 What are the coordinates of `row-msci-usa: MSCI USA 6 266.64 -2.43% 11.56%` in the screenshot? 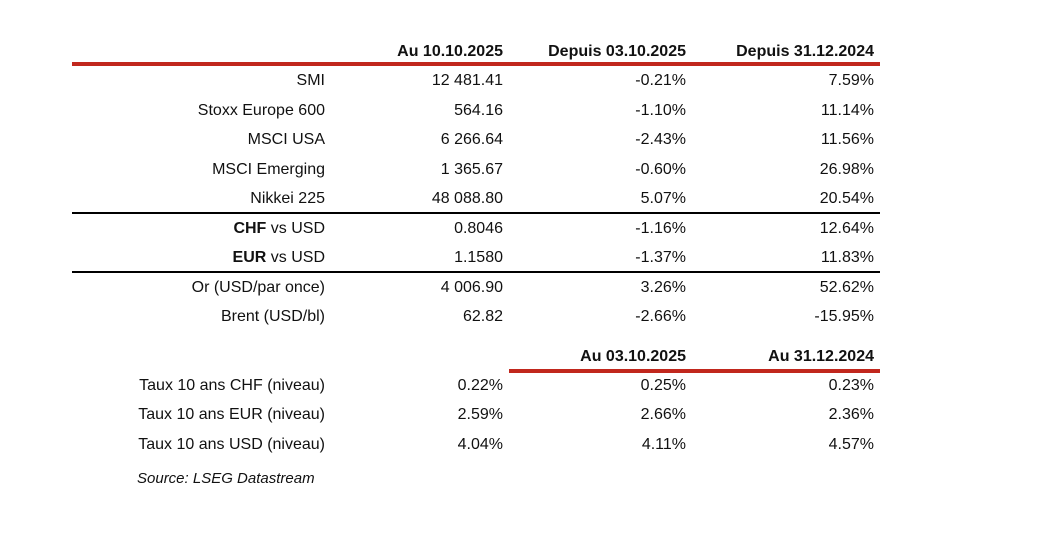 It's located at (476, 140).